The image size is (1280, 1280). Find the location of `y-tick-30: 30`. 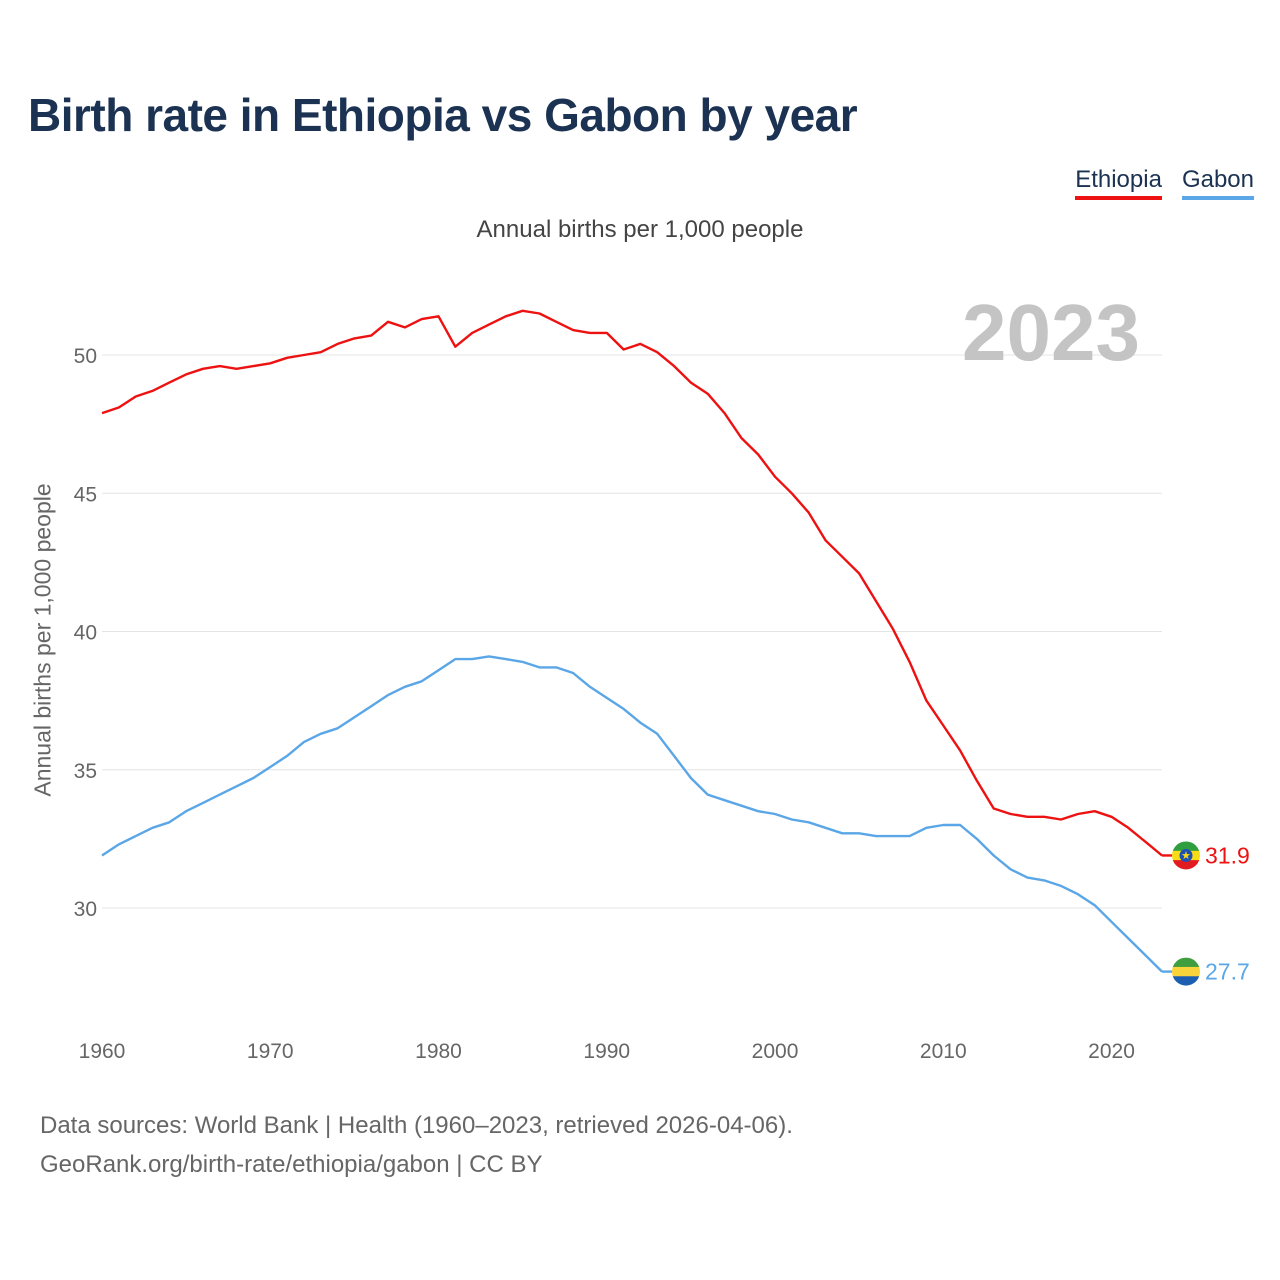

y-tick-30: 30 is located at coordinates (85, 909).